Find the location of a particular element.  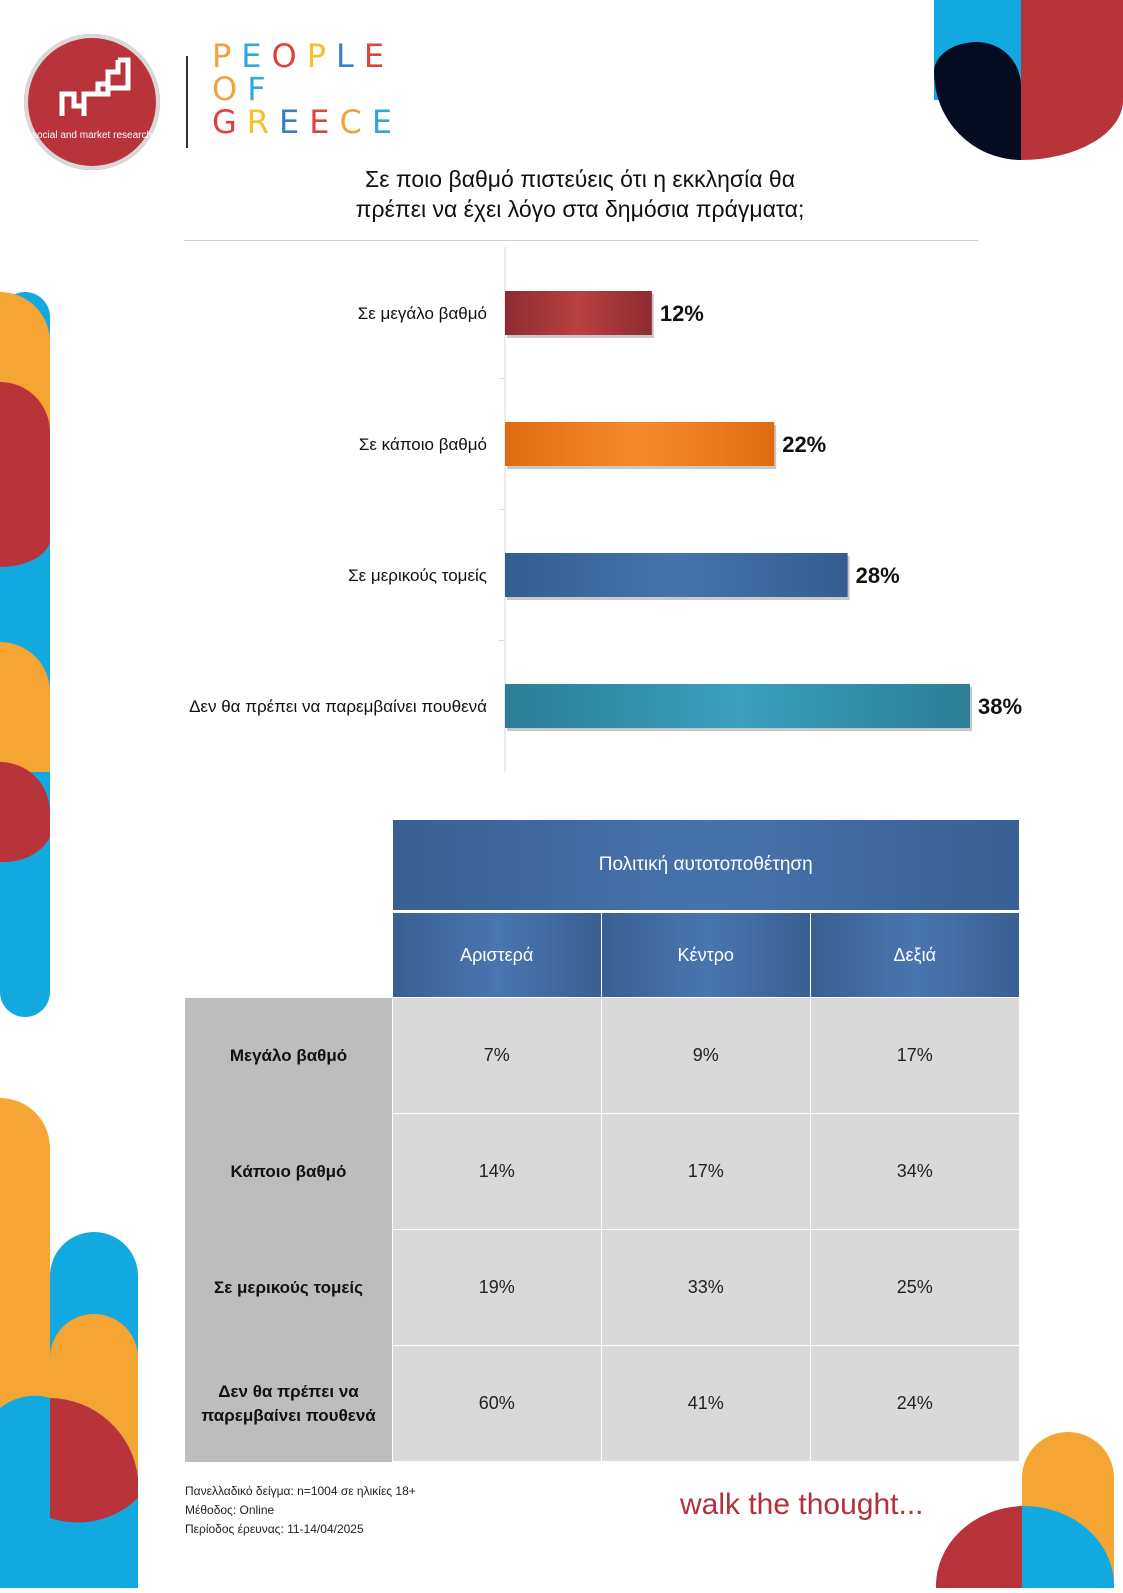

note-period: Περίοδος έρευνας: 11-14/04/2025 is located at coordinates (274, 1529).